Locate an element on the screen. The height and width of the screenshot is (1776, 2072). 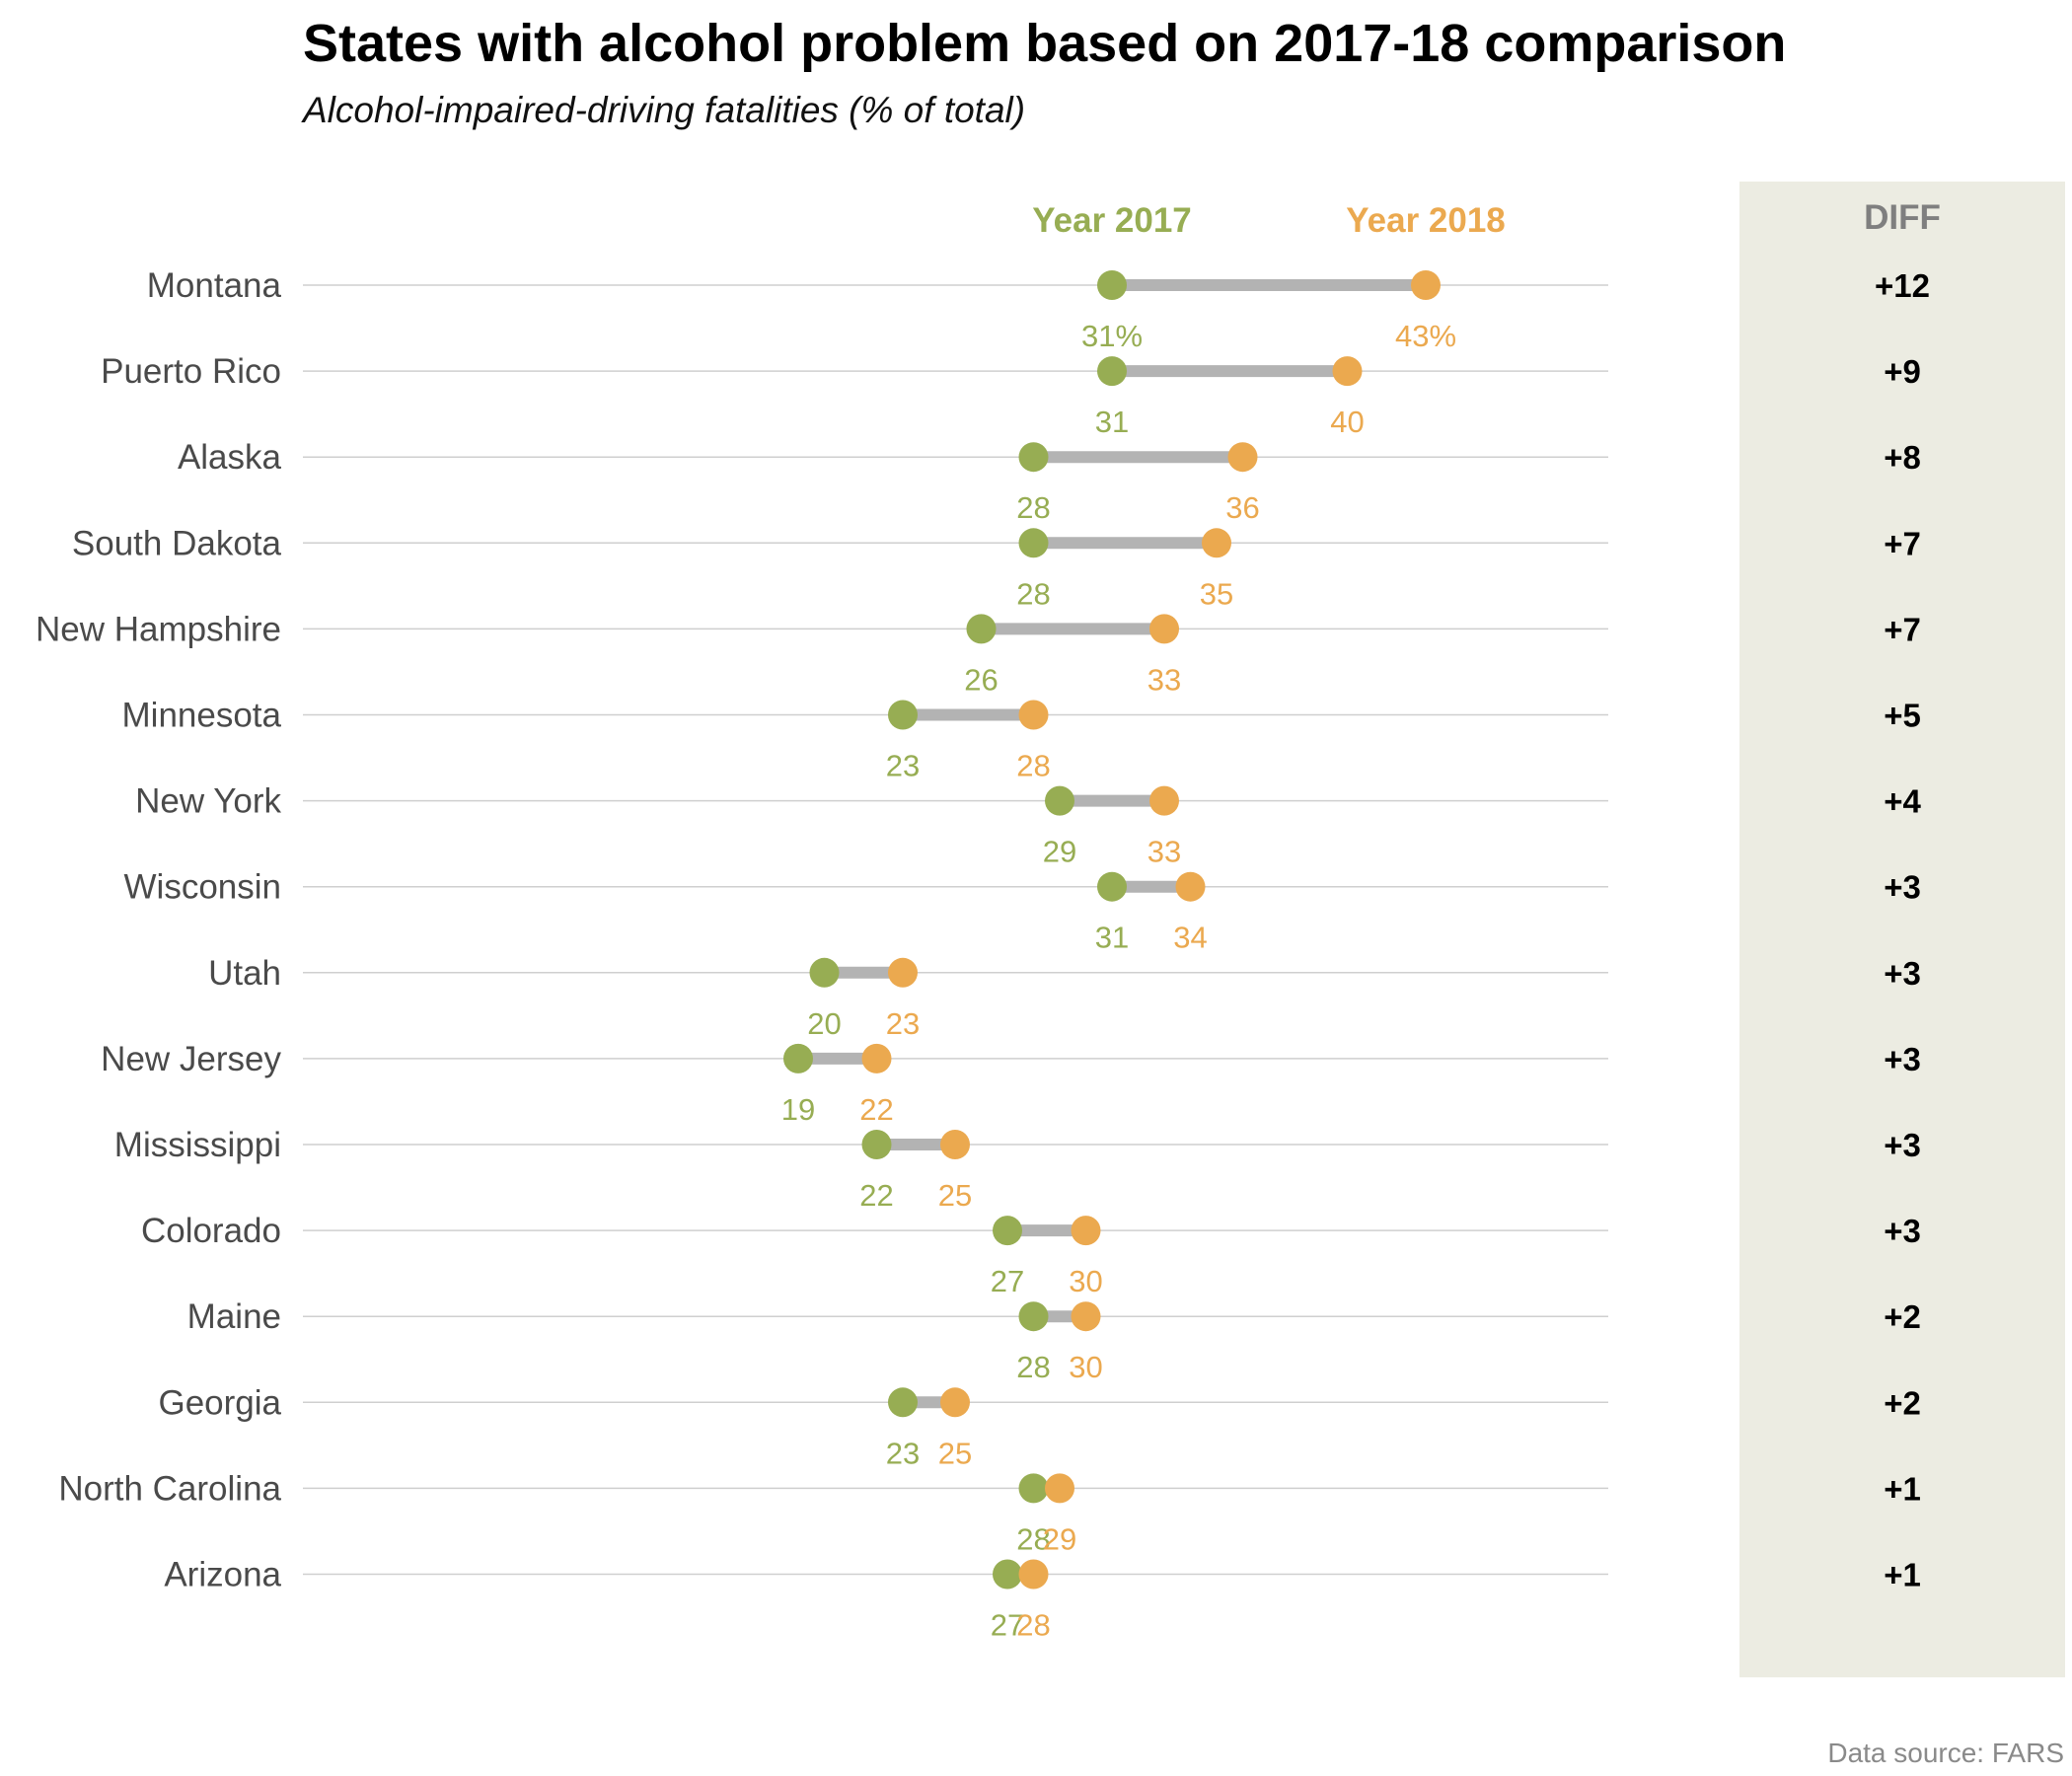
state-label: North Carolina is located at coordinates (169, 1489).